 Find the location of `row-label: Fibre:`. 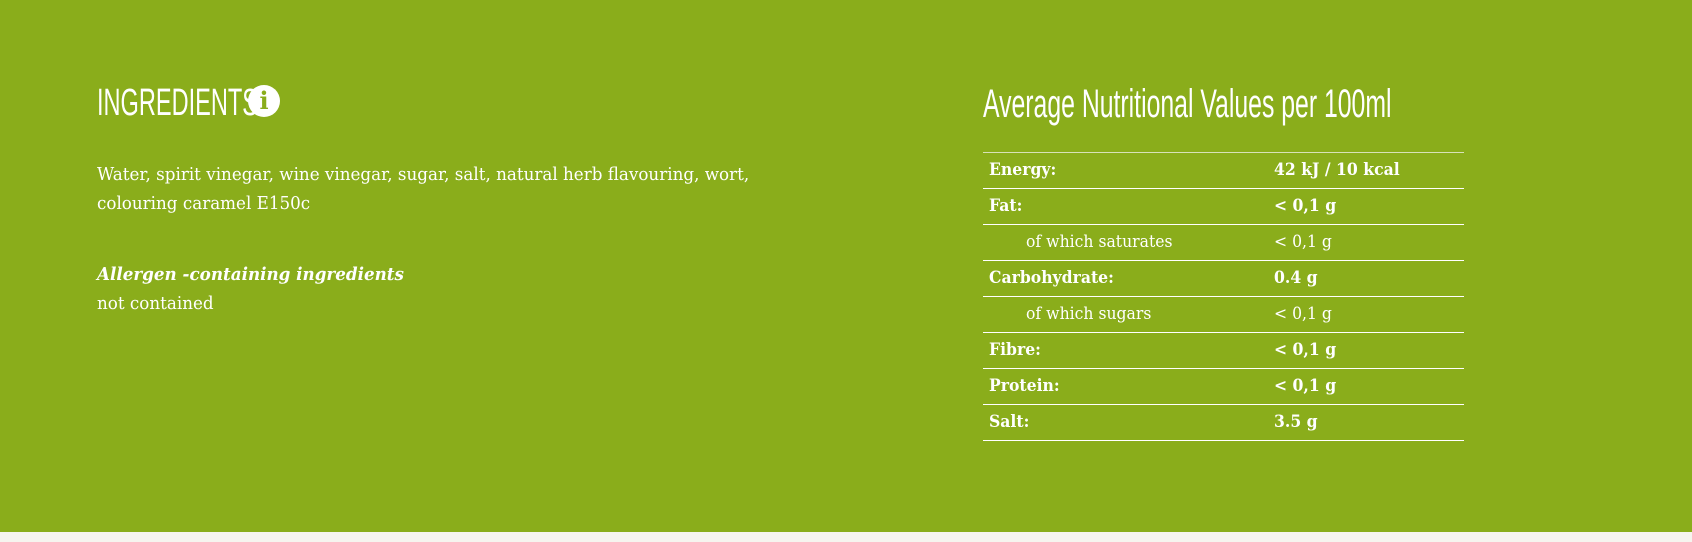

row-label: Fibre: is located at coordinates (1015, 350).